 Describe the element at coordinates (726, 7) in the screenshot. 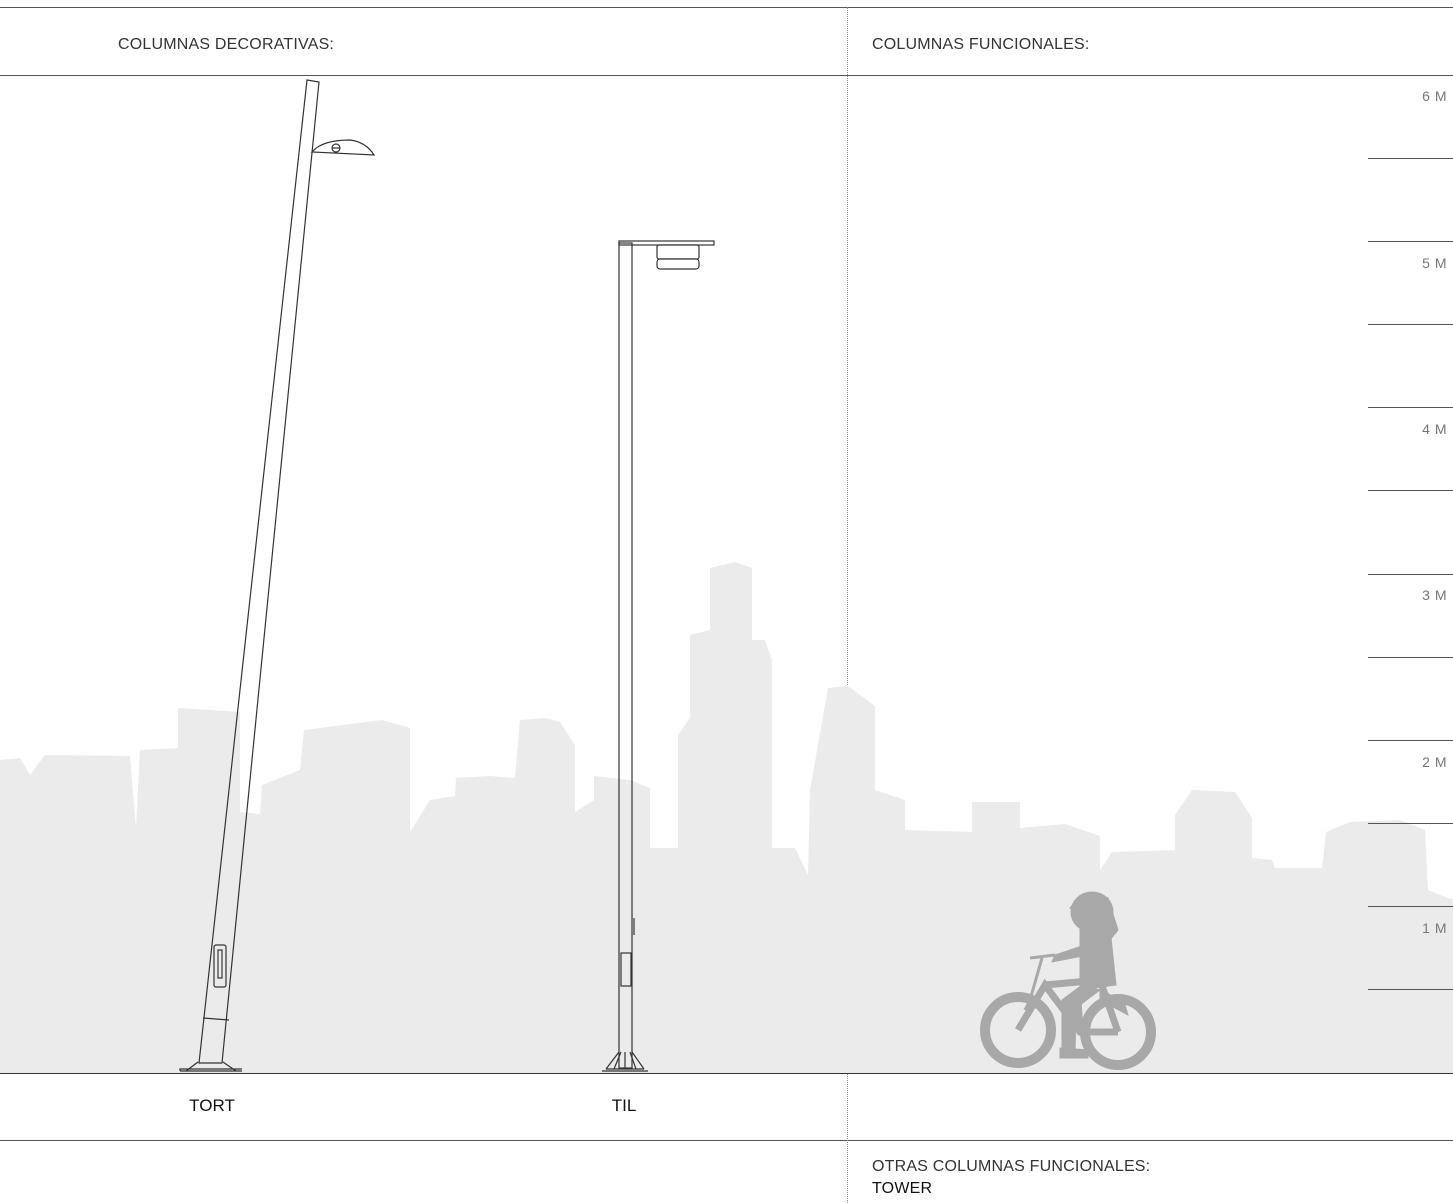

I see `top-border` at that location.